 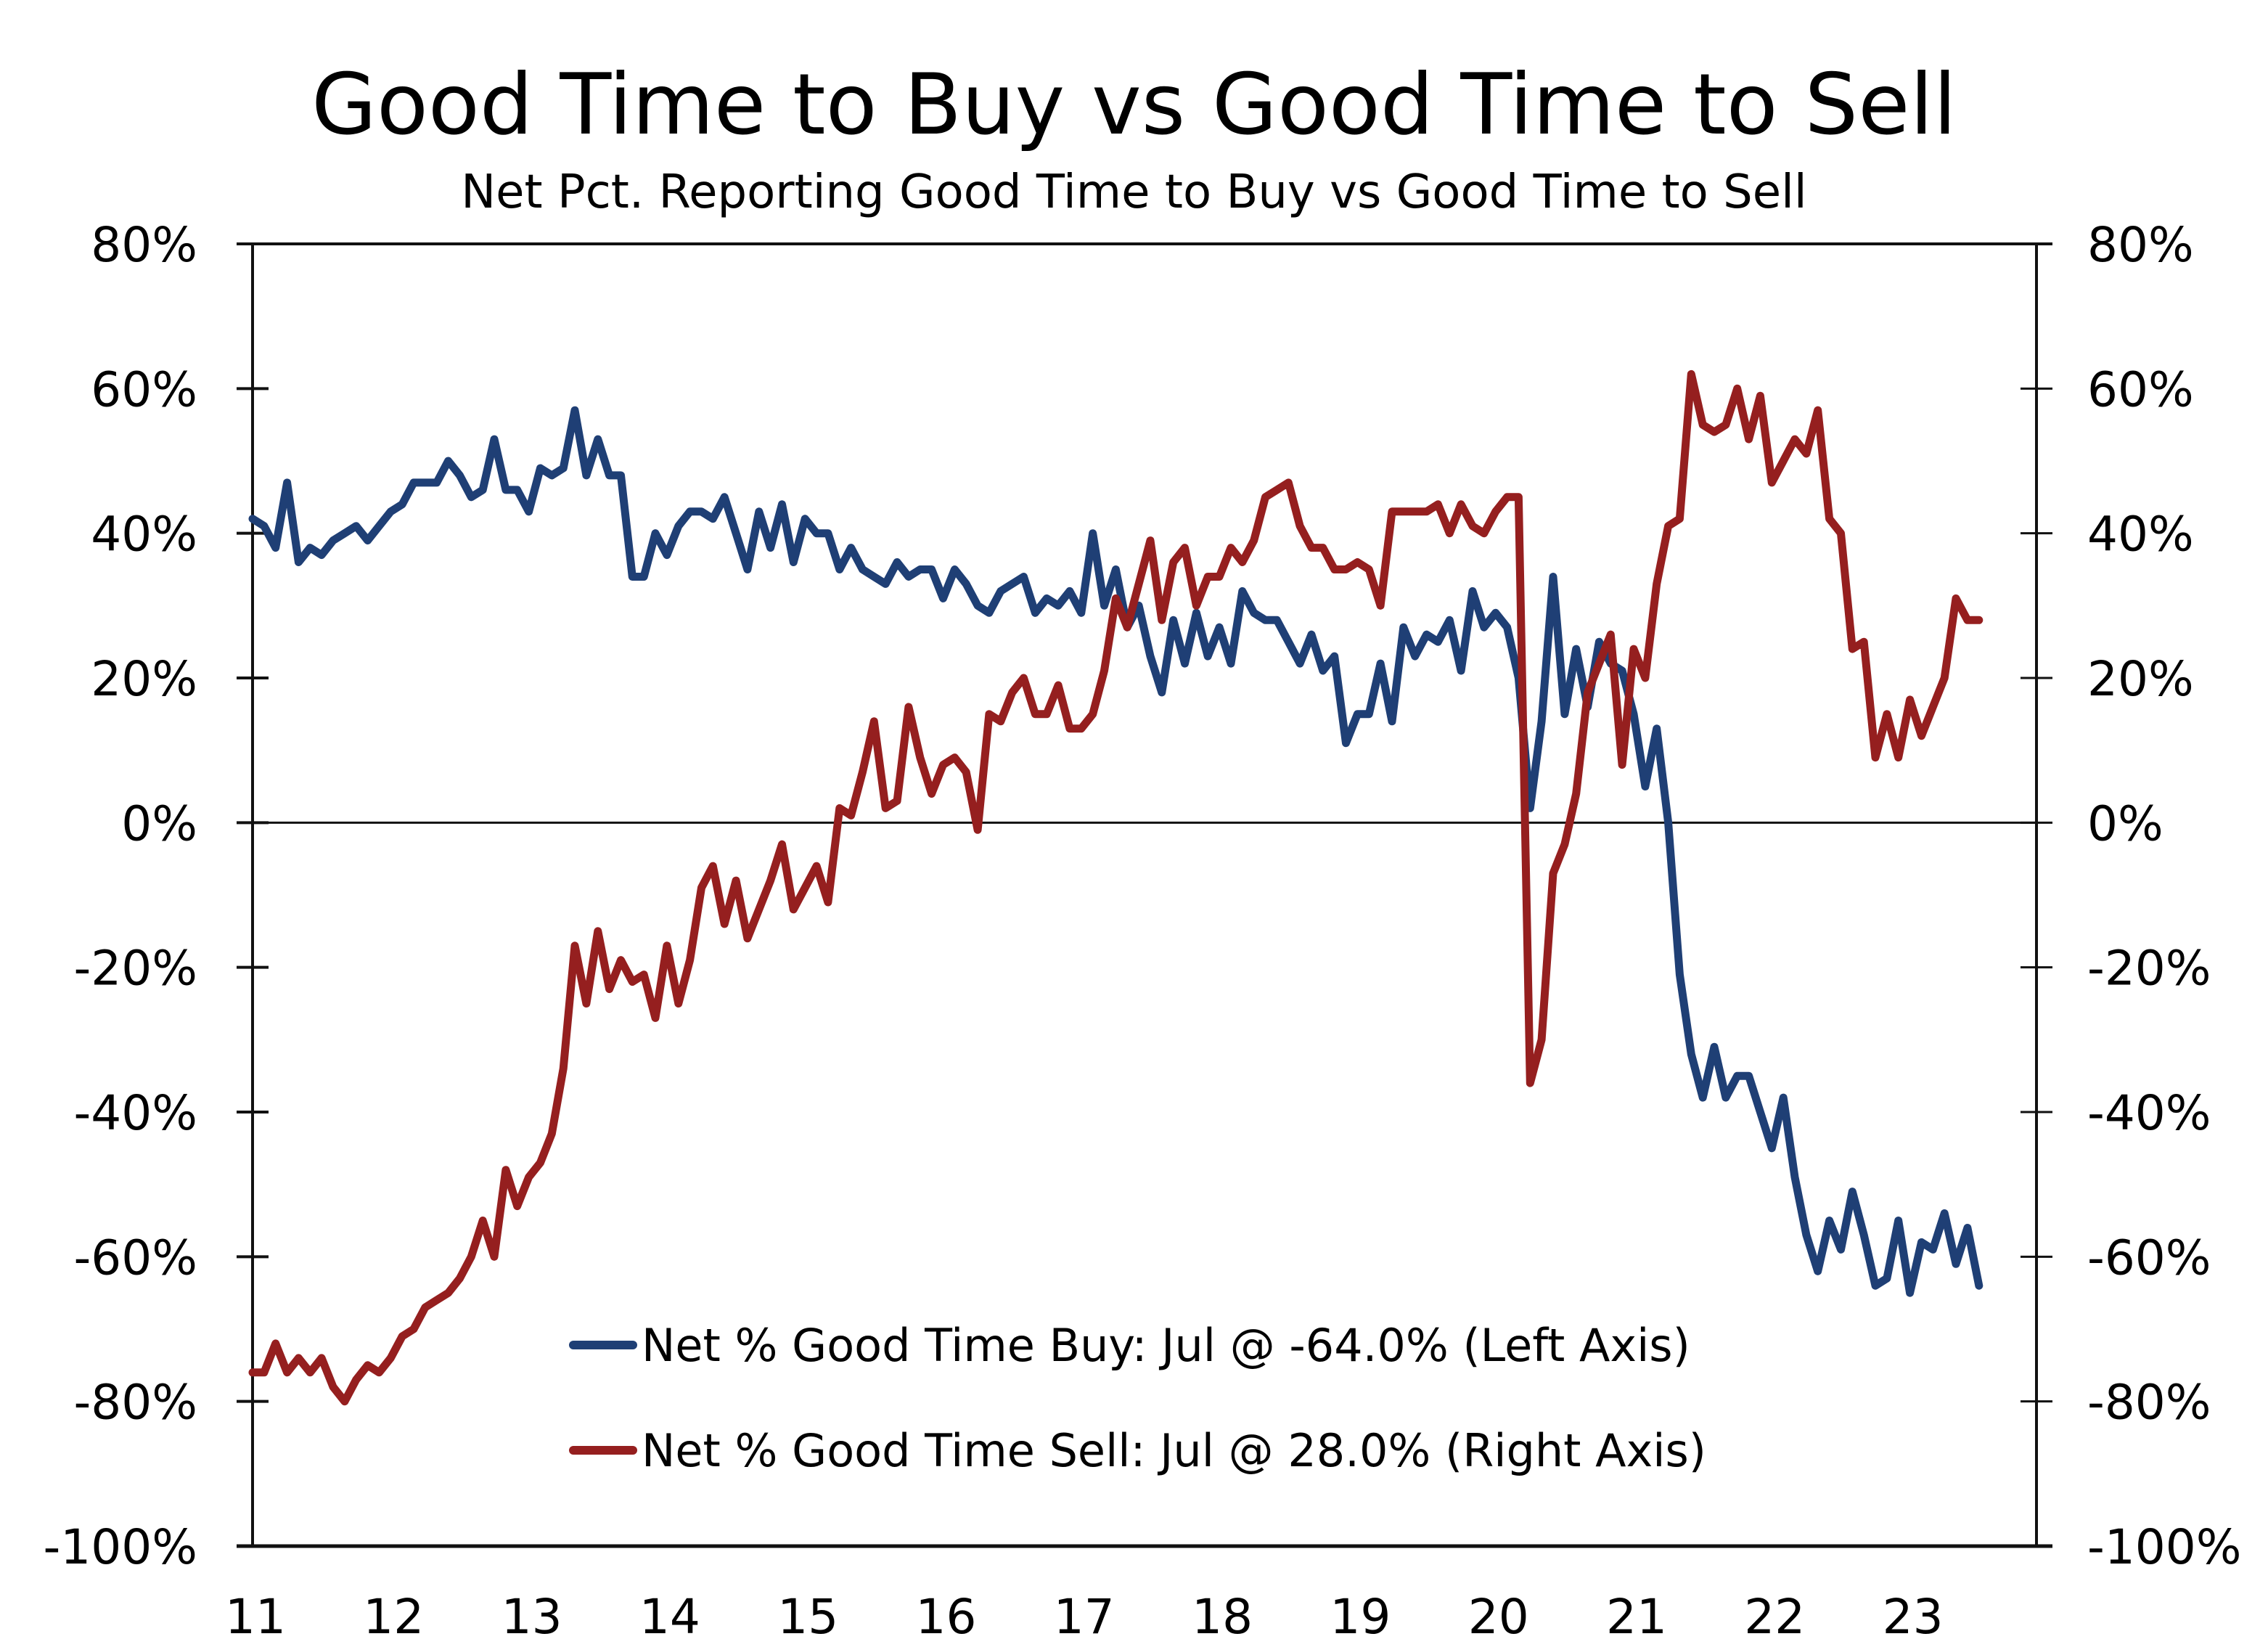 I want to click on left-y-tick-label: 60%, so click(x=144, y=389).